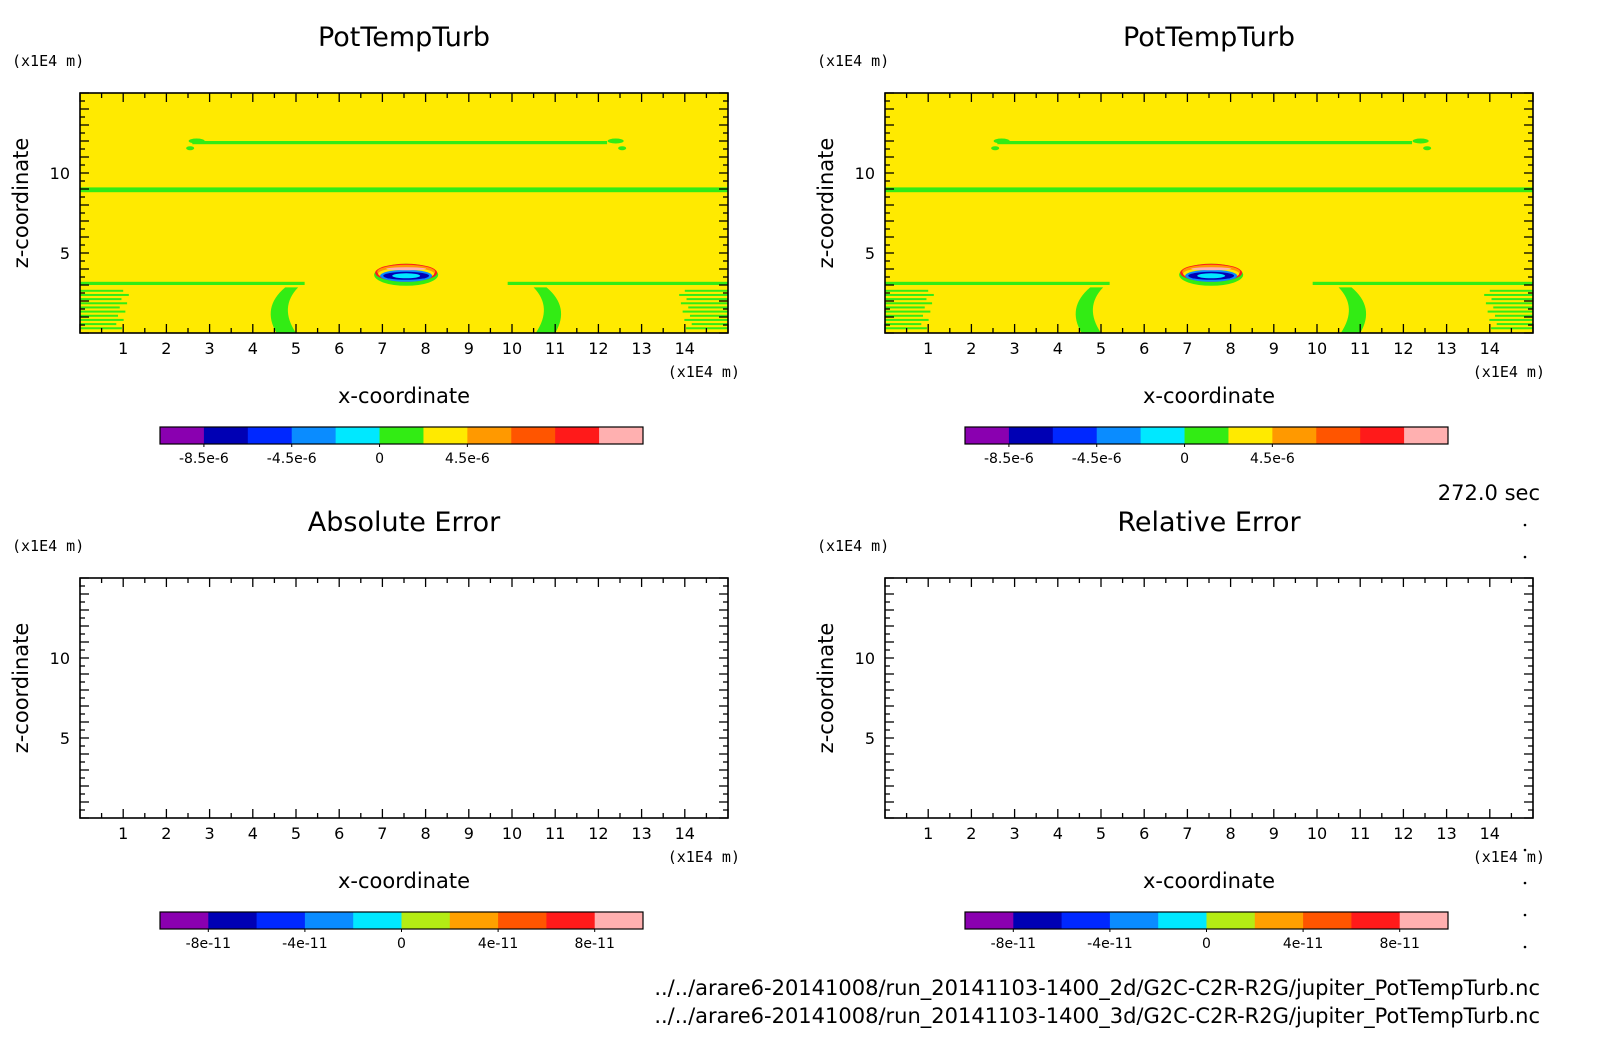 The height and width of the screenshot is (1054, 1604). What do you see at coordinates (641, 833) in the screenshot?
I see `x-tick-label: 13` at bounding box center [641, 833].